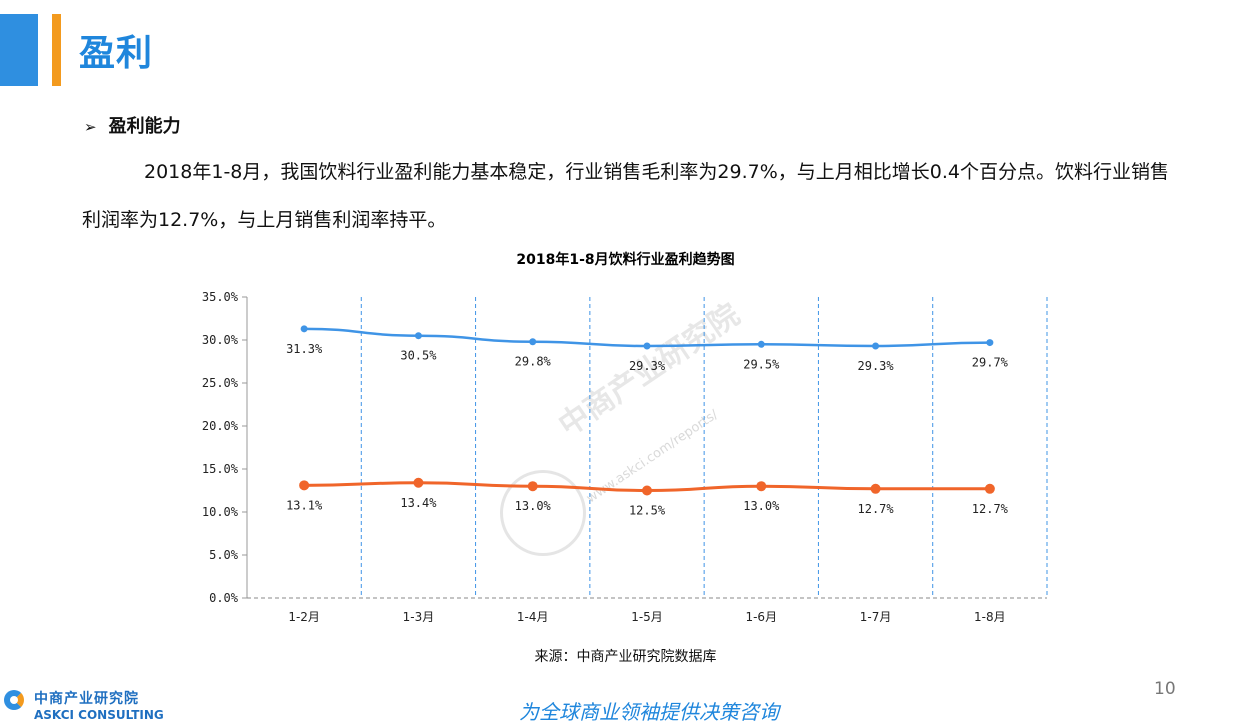  Describe the element at coordinates (304, 349) in the screenshot. I see `data-label: 31.3%` at that location.